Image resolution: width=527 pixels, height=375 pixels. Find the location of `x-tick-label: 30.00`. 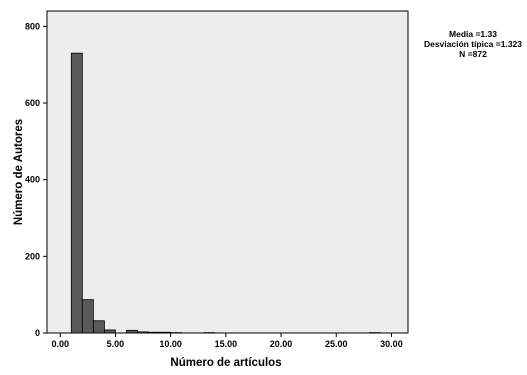

x-tick-label: 30.00 is located at coordinates (391, 344).